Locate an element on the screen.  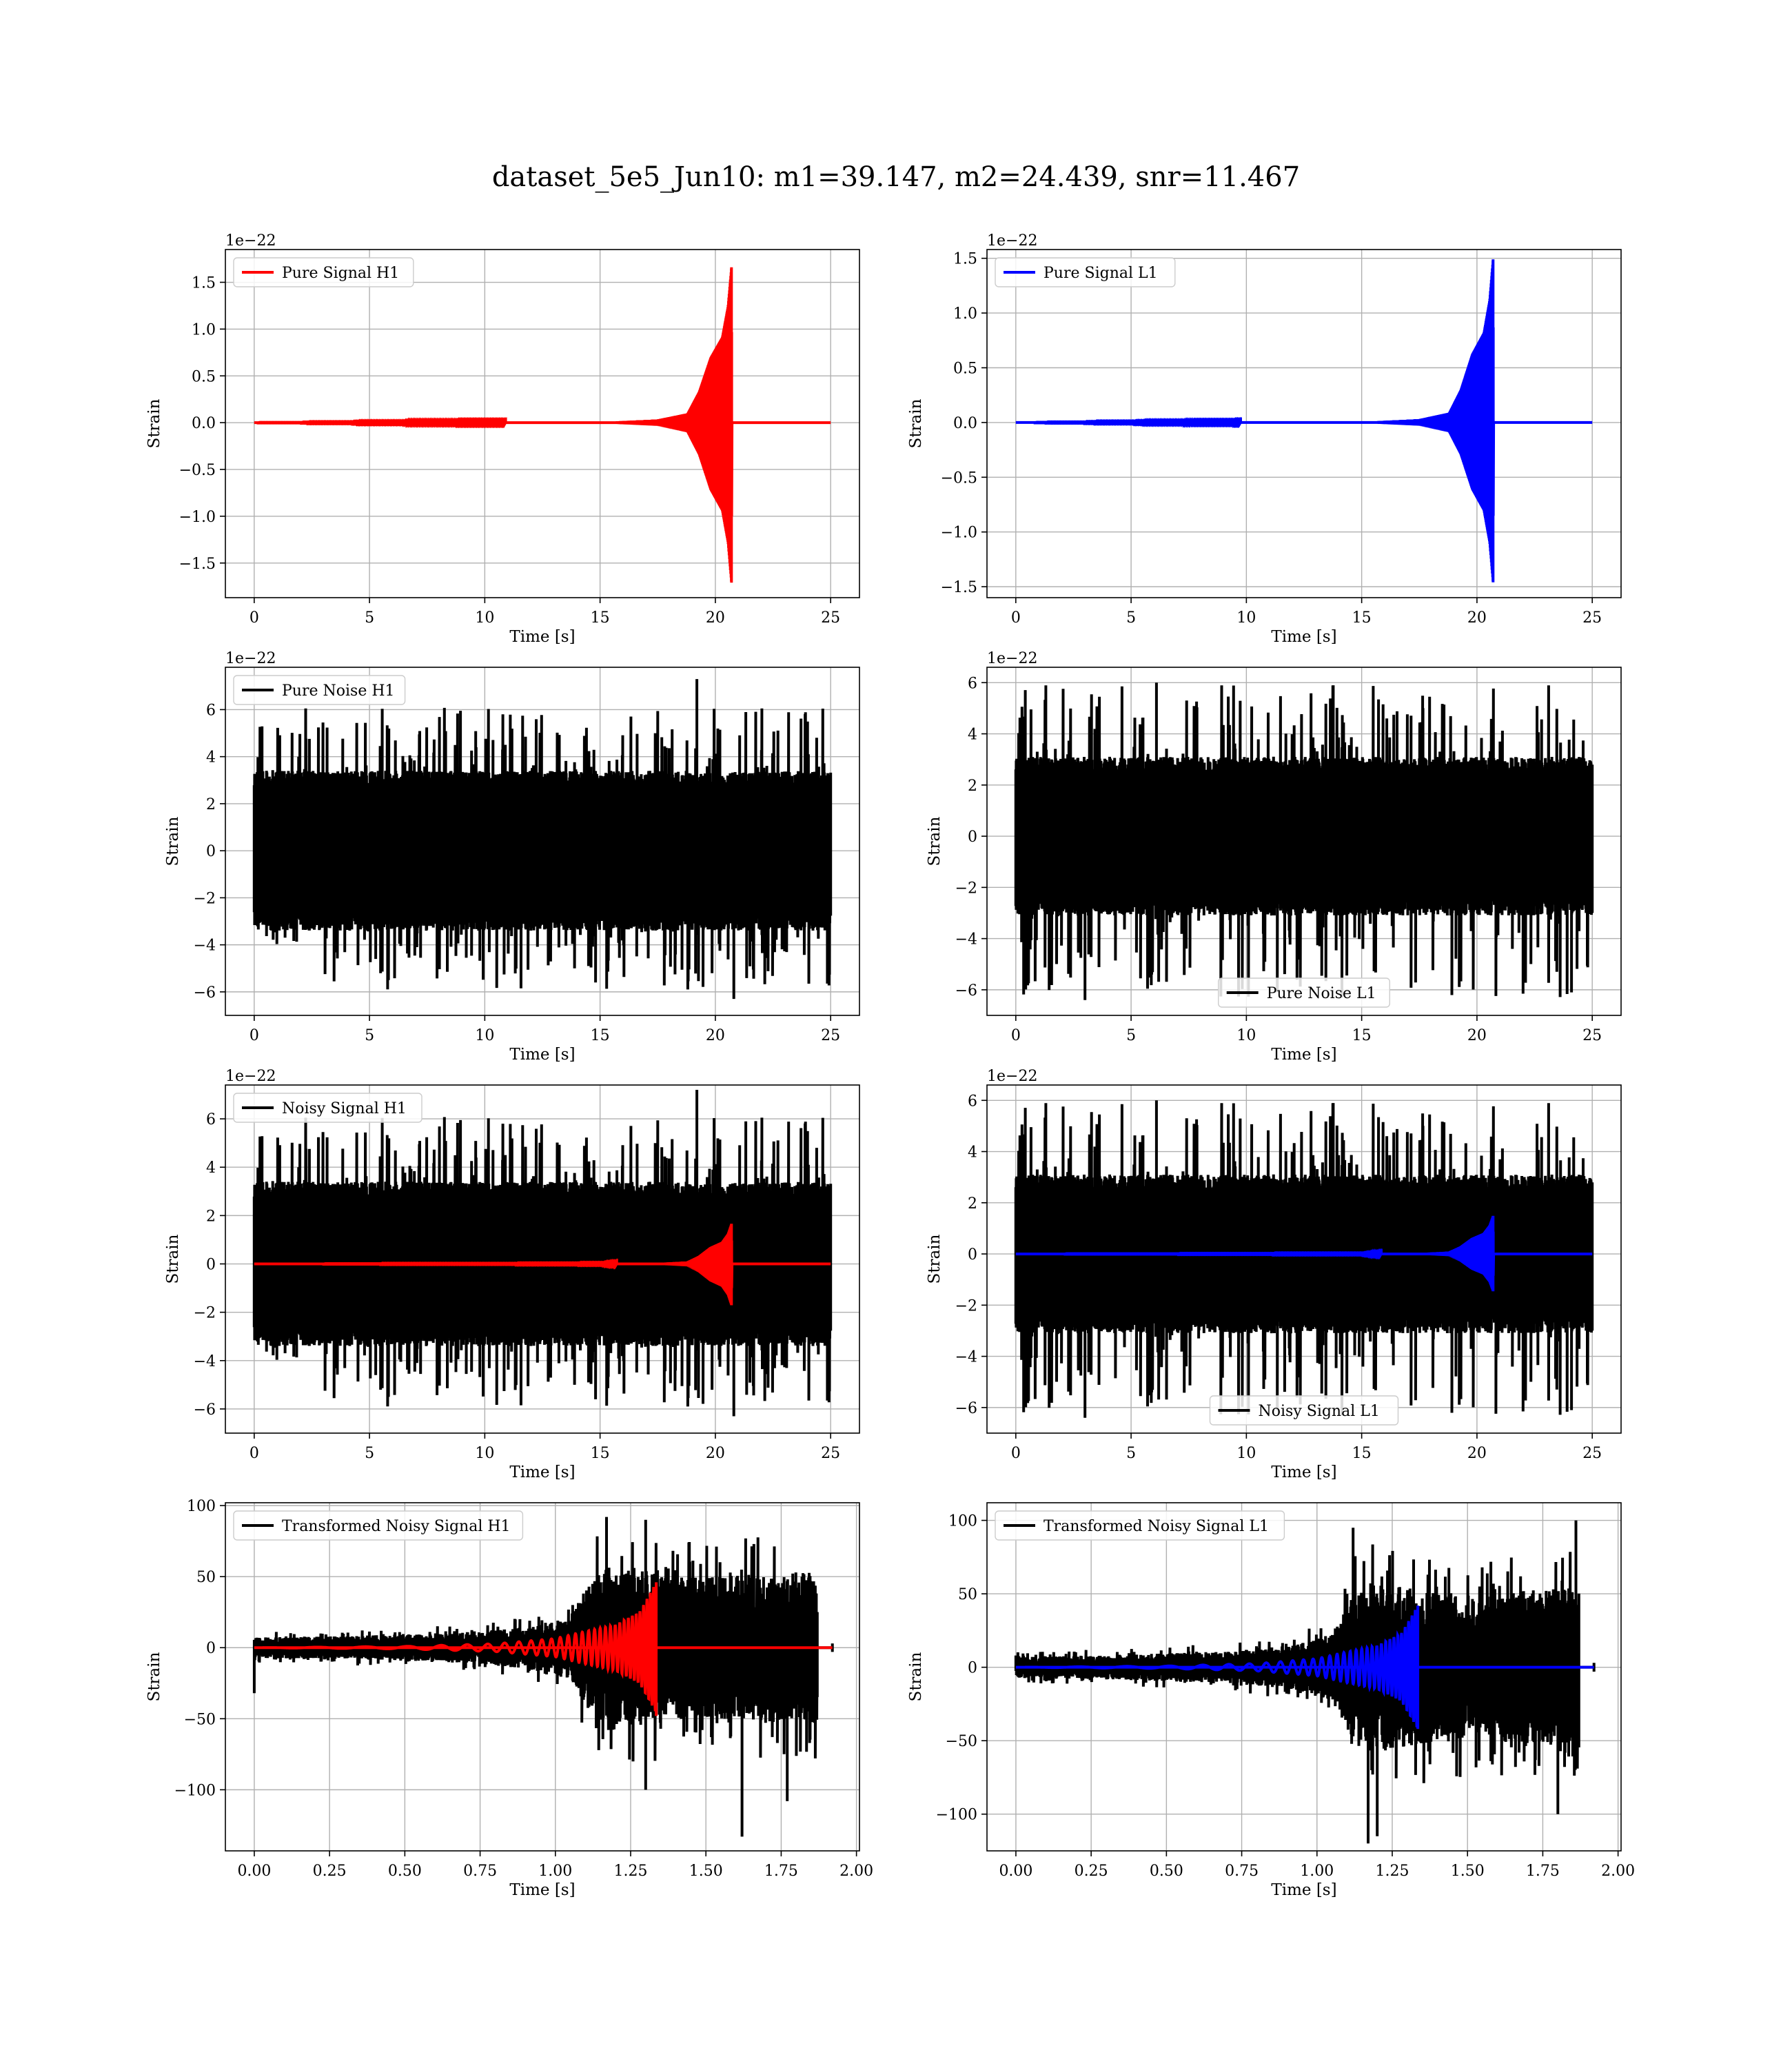
y-tick-label: −100 is located at coordinates (195, 1791).